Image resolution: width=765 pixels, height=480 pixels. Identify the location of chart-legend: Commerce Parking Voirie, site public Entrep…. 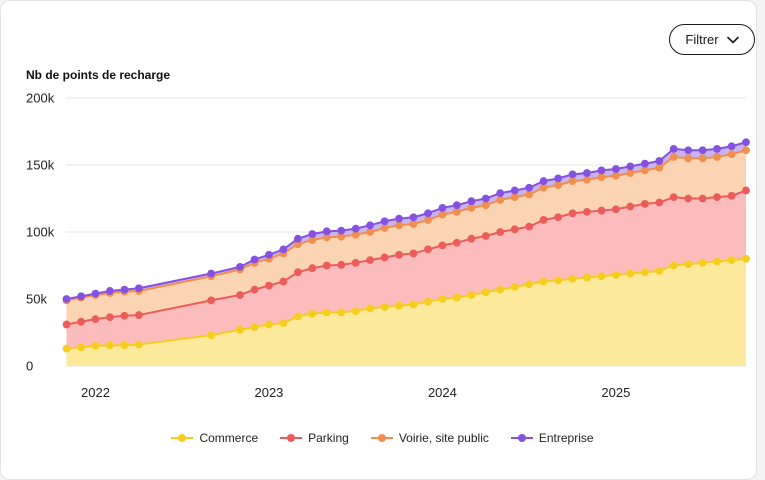
(382, 438).